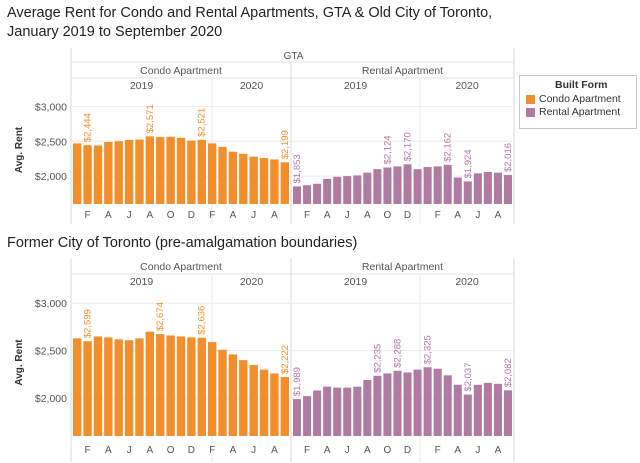 The image size is (640, 463). I want to click on data-label: $2,082, so click(508, 372).